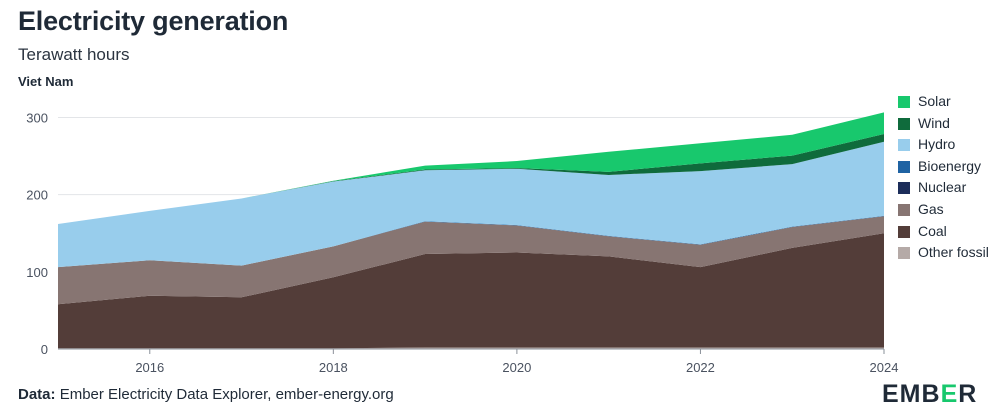 This screenshot has width=1000, height=420. Describe the element at coordinates (904, 231) in the screenshot. I see `legend-swatch-coal` at that location.